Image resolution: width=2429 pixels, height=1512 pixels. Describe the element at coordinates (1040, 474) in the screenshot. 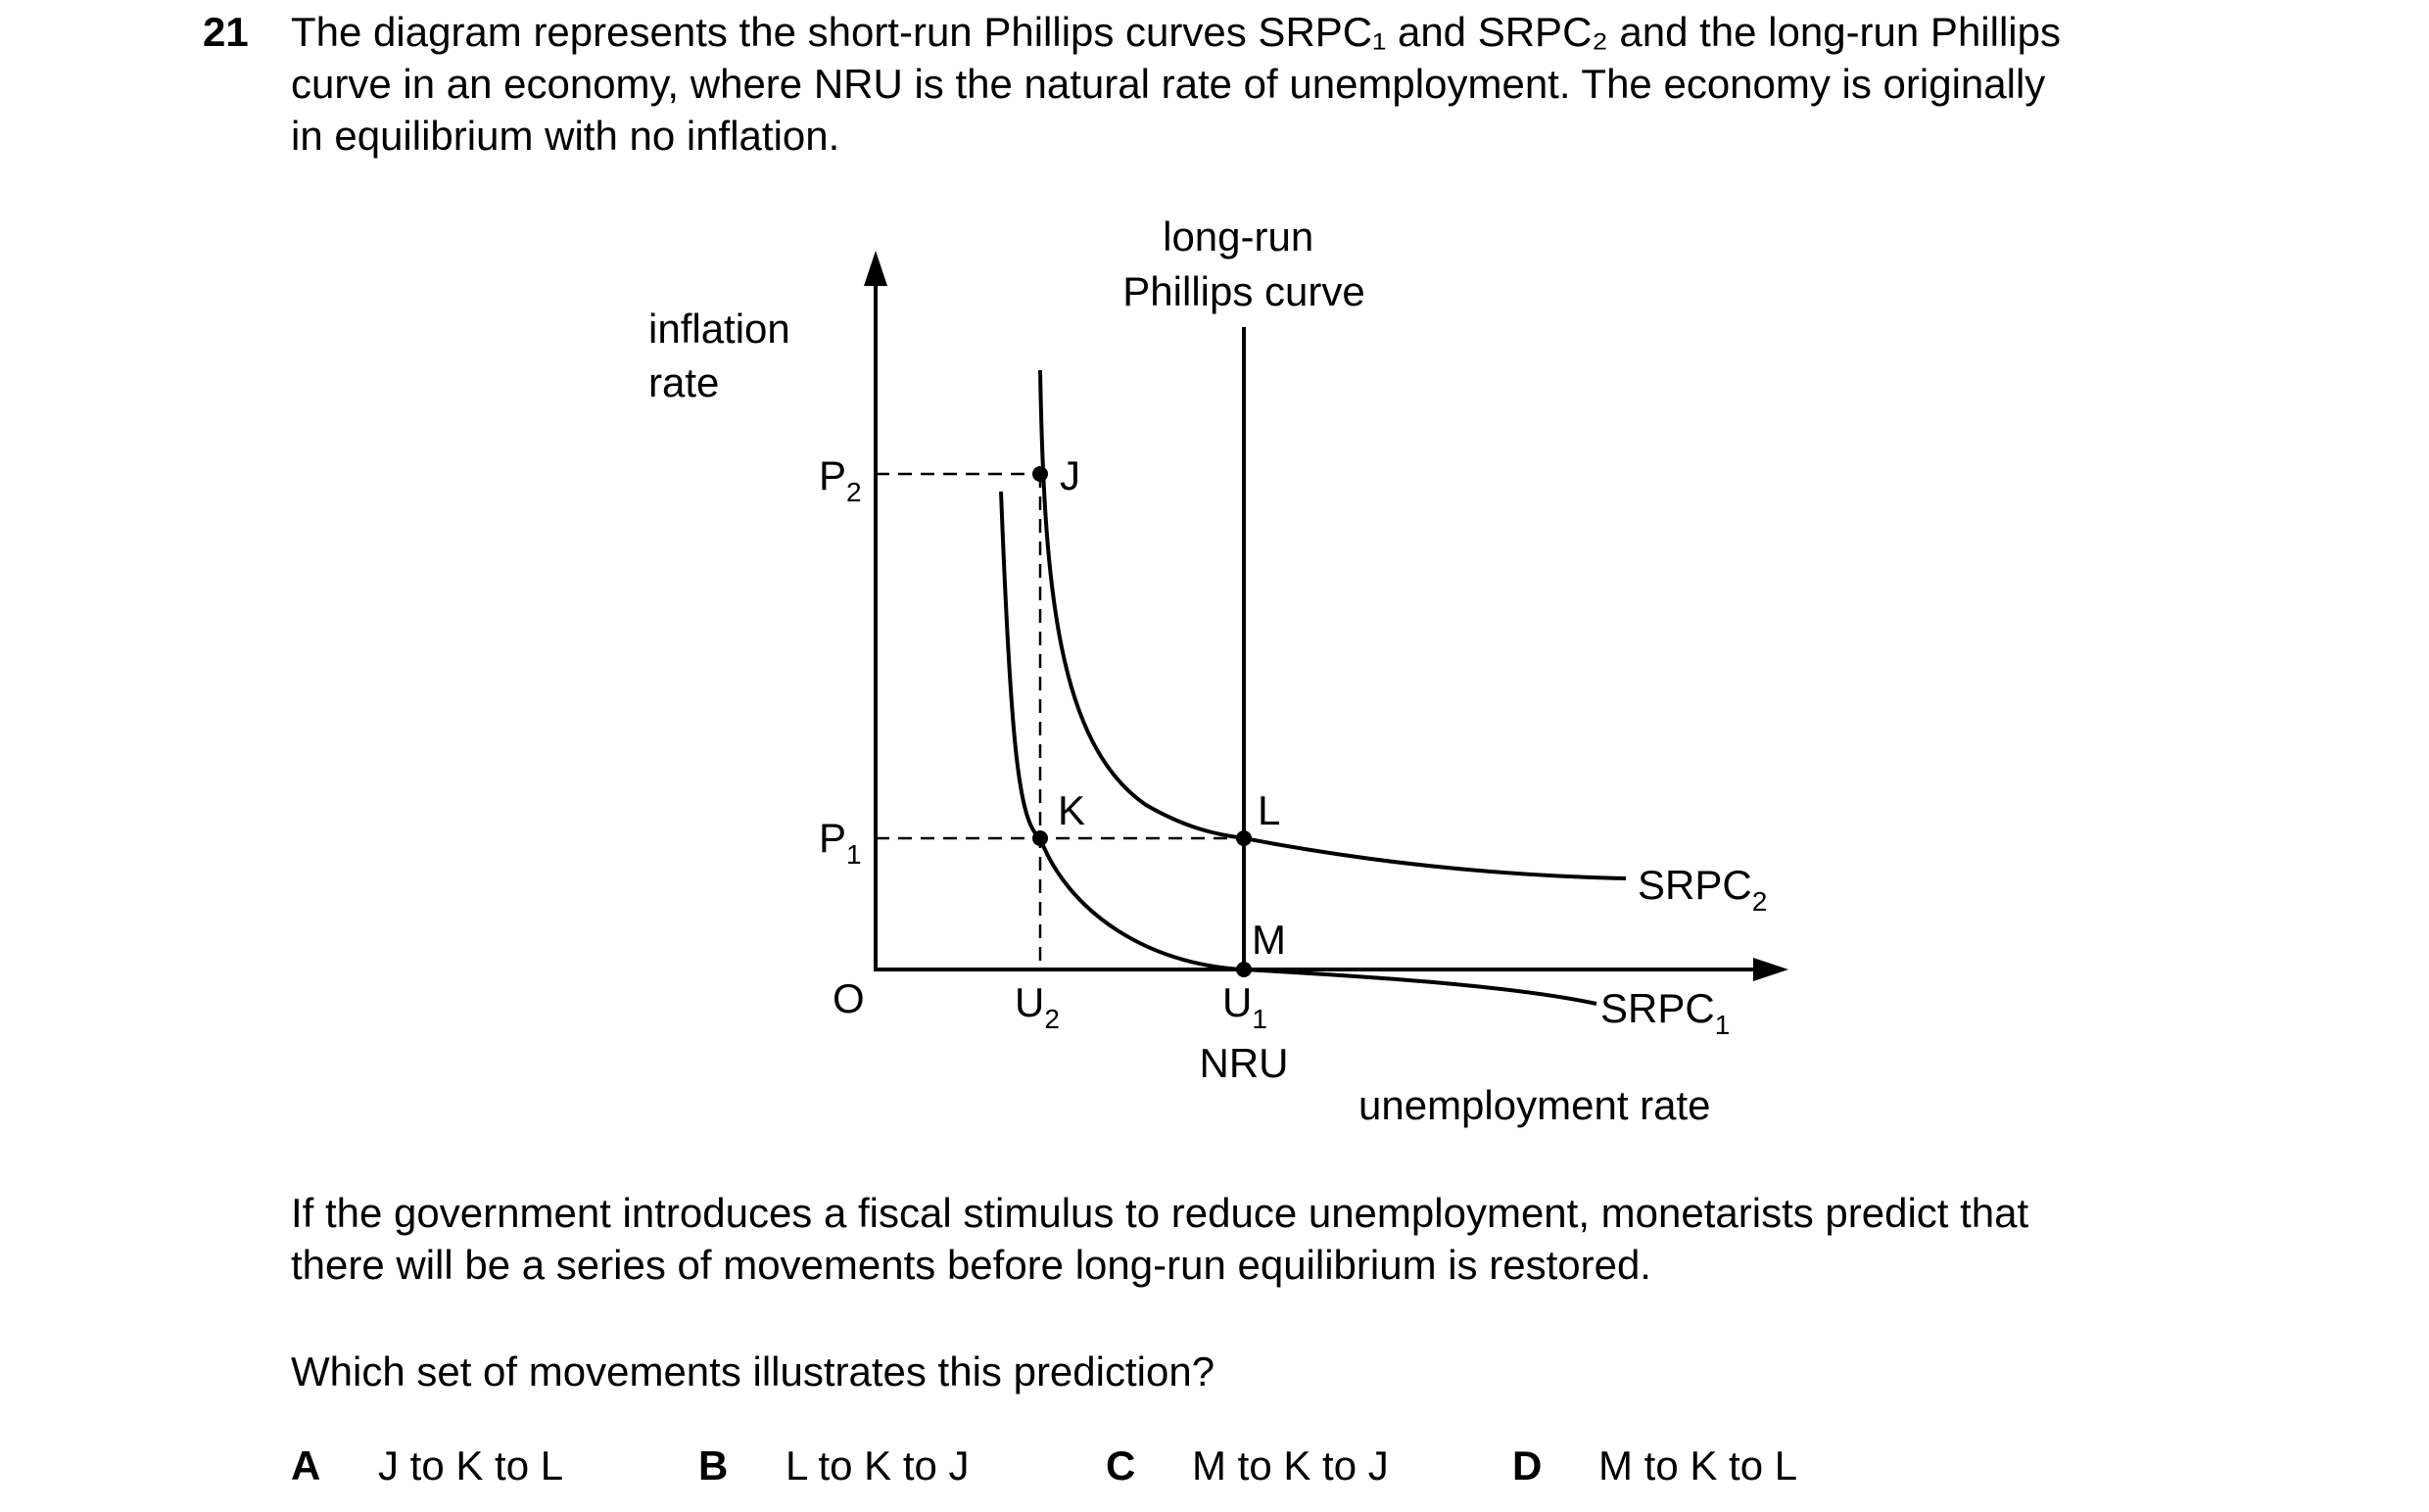

I see `point-j-dot` at that location.